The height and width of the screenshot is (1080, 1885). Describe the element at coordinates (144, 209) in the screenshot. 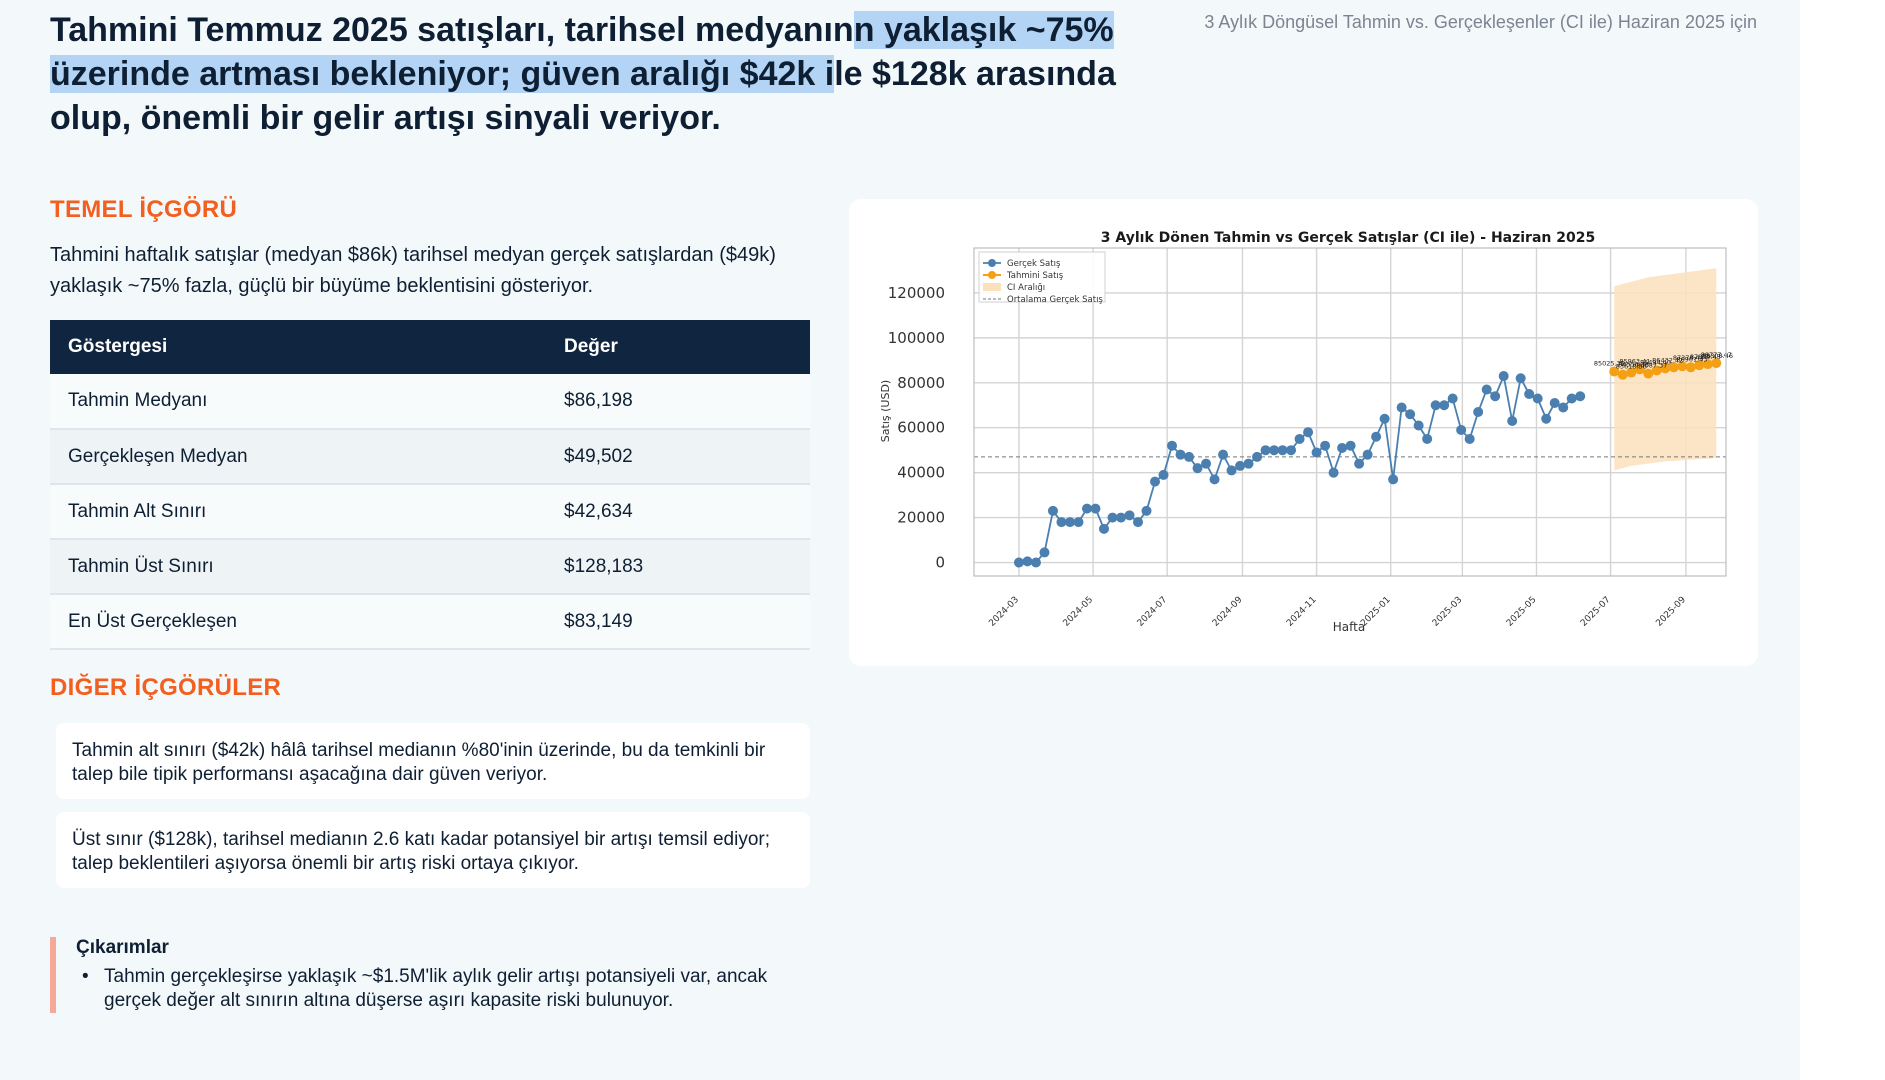

I see `core-insight-title: TEMEL İÇGÖRÜ` at that location.